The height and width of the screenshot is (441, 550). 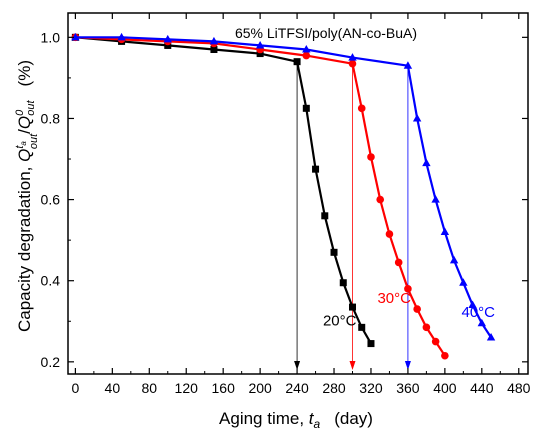 What do you see at coordinates (334, 388) in the screenshot?
I see `x-tick-label: 280` at bounding box center [334, 388].